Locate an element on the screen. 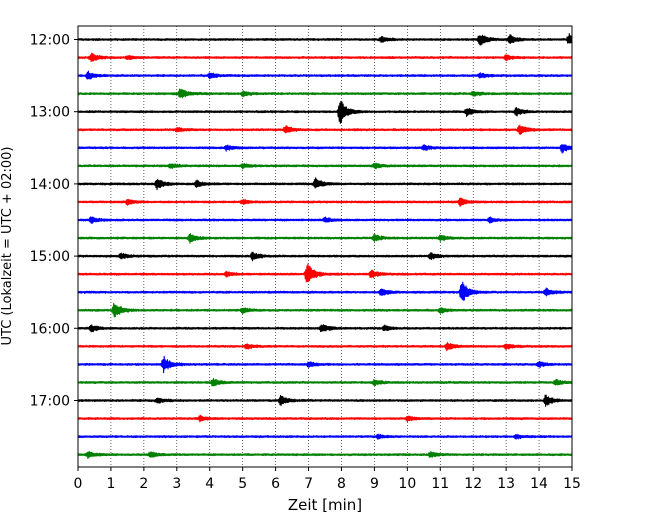  x-tick-label: 13 is located at coordinates (506, 484).